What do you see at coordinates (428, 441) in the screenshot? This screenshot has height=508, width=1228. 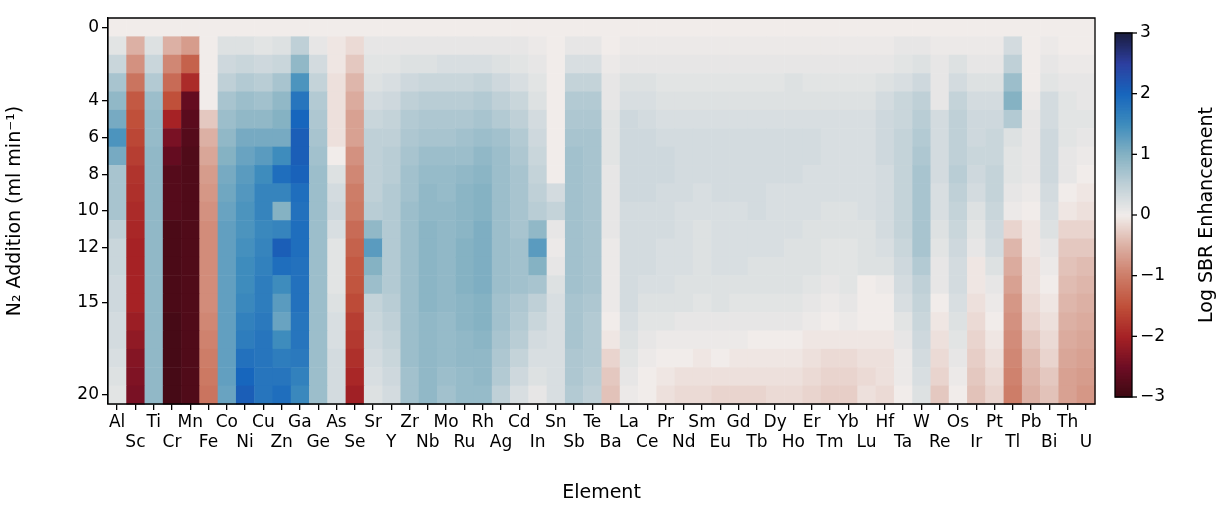 I see `x-tick-label: Nb` at bounding box center [428, 441].